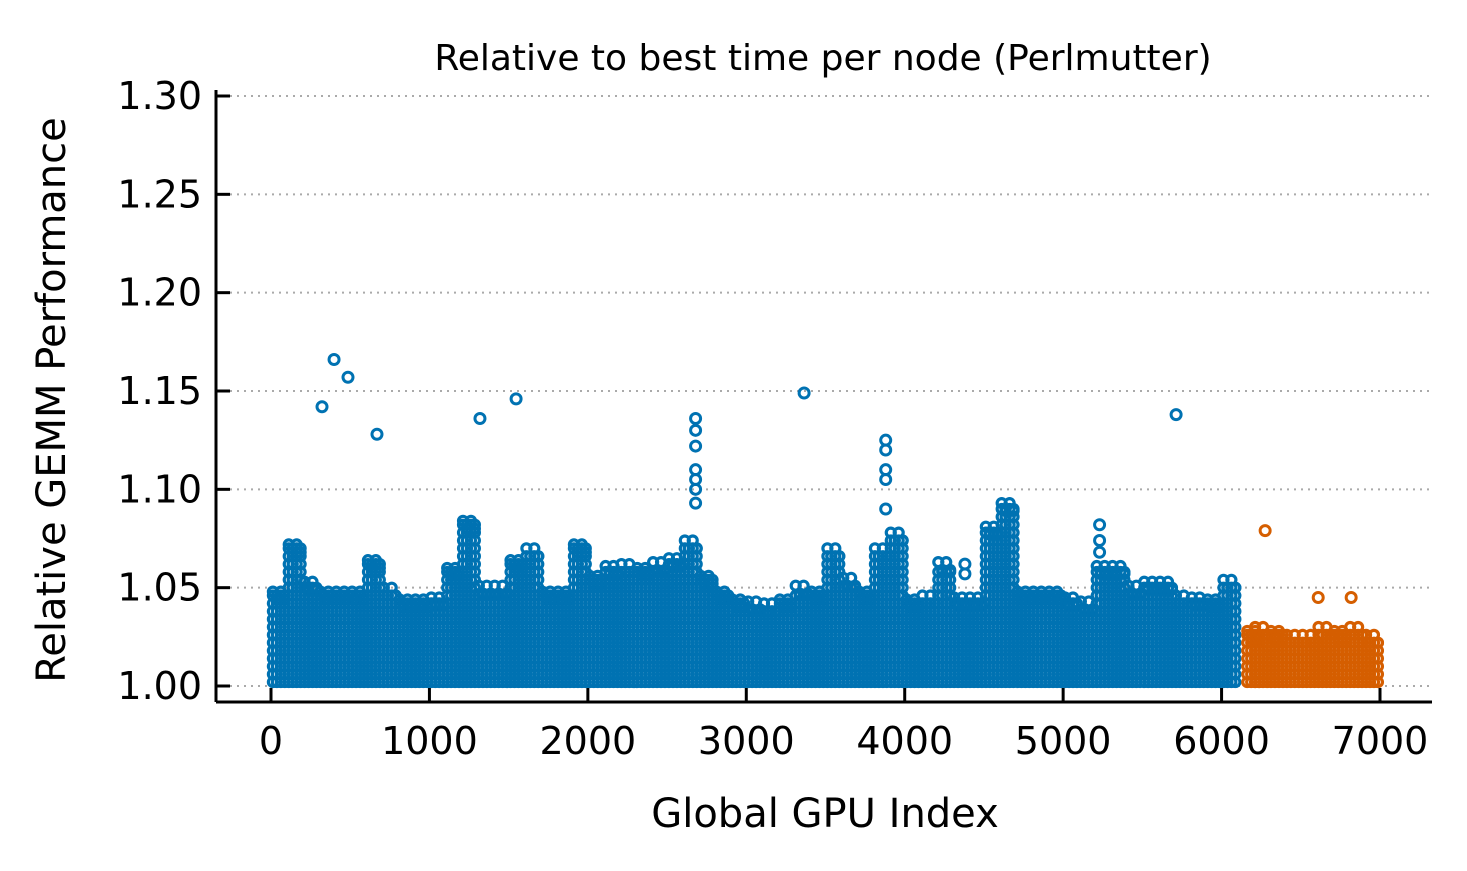 This screenshot has height=871, width=1467. What do you see at coordinates (52, 400) in the screenshot?
I see `y-axis-label: Relative GEMM Performance` at bounding box center [52, 400].